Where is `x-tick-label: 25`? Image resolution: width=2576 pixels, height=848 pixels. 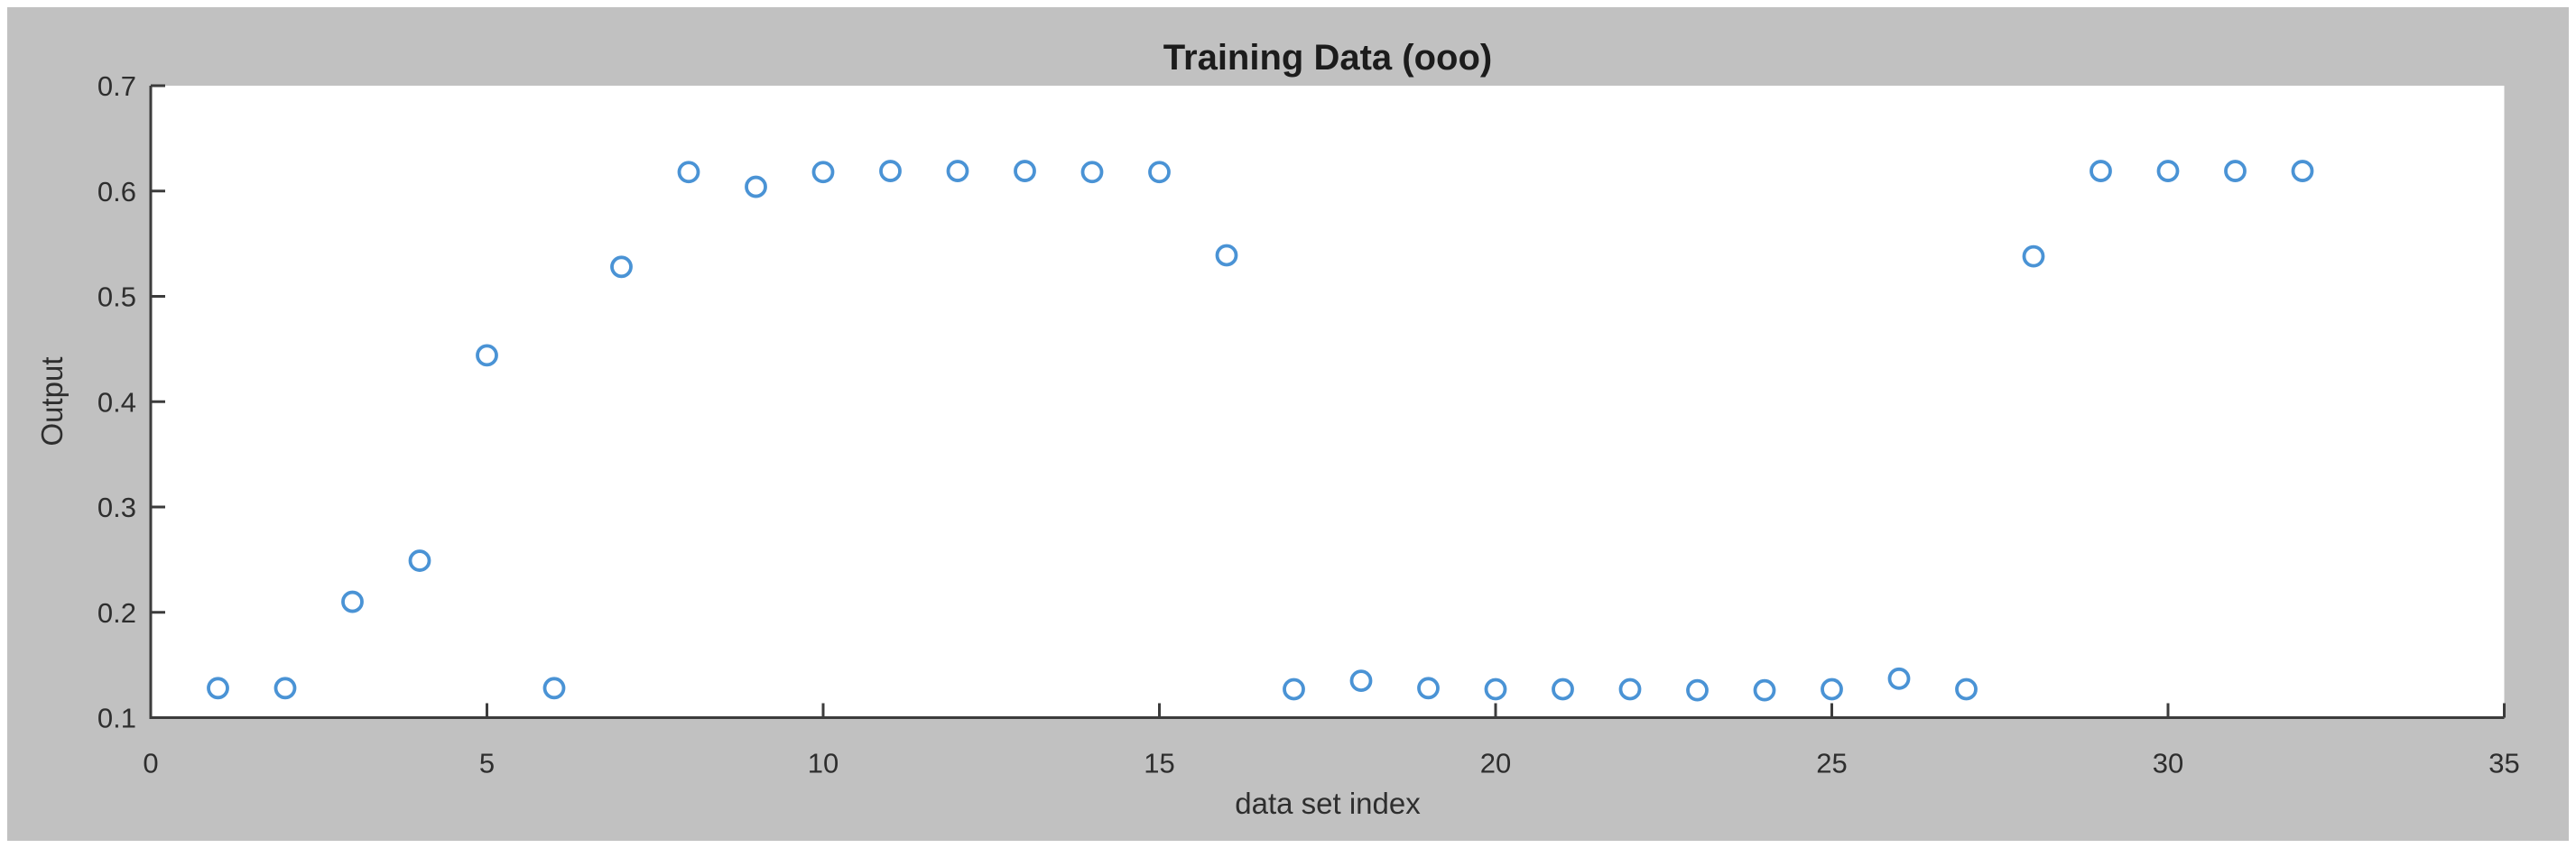
x-tick-label: 25 is located at coordinates (1831, 763).